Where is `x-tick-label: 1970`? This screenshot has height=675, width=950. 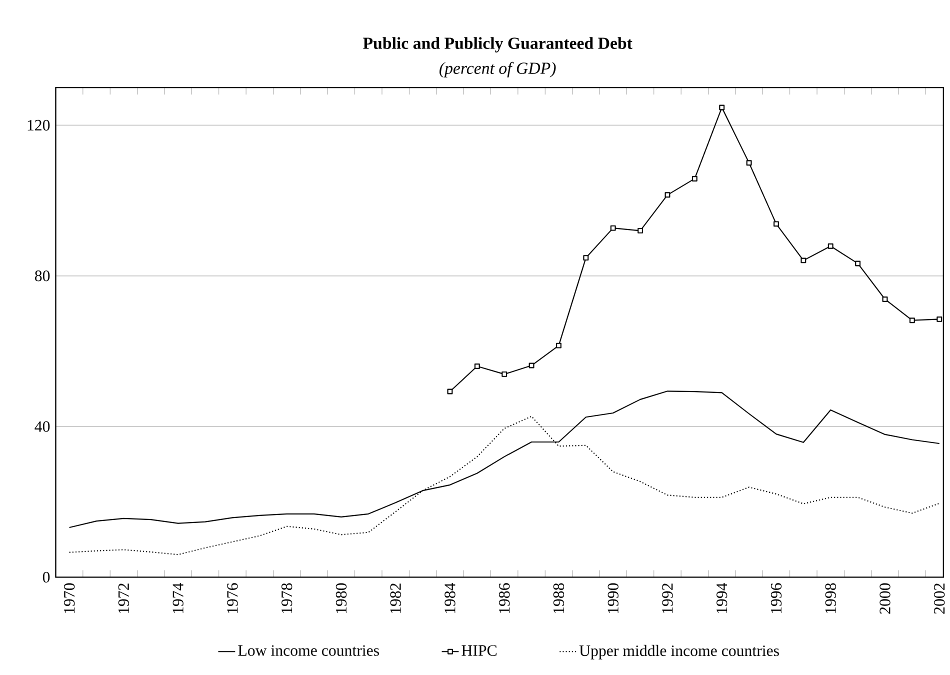 x-tick-label: 1970 is located at coordinates (69, 598).